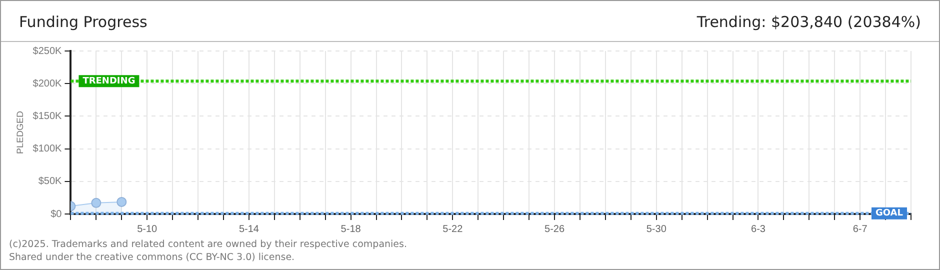 This screenshot has width=940, height=270. Describe the element at coordinates (47, 51) in the screenshot. I see `y-tick-label: $250K` at that location.